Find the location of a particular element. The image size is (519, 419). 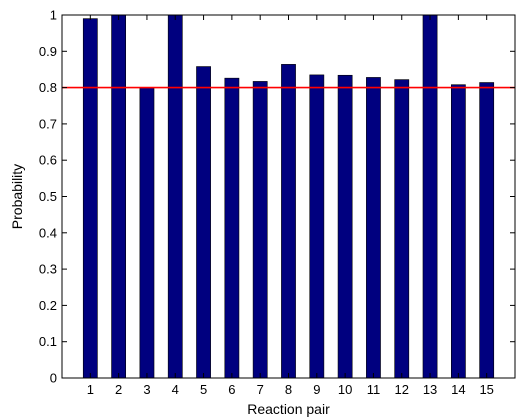

x-tick-label-12: 12 is located at coordinates (402, 389).